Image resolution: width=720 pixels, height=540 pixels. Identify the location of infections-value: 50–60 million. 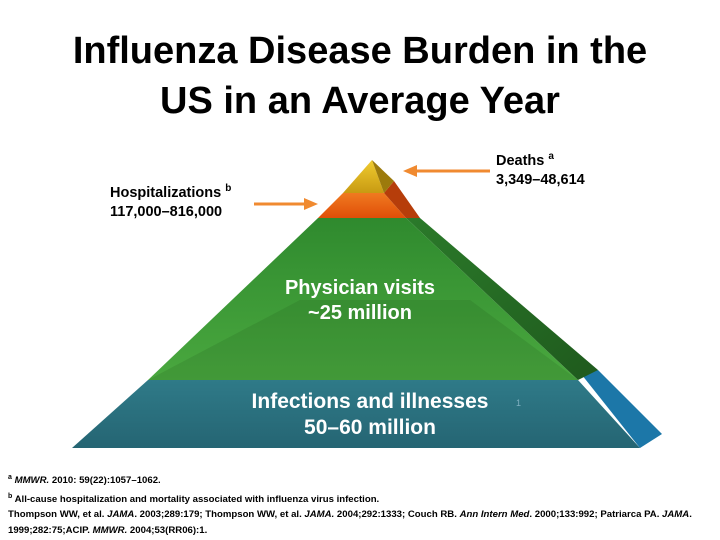
(370, 427).